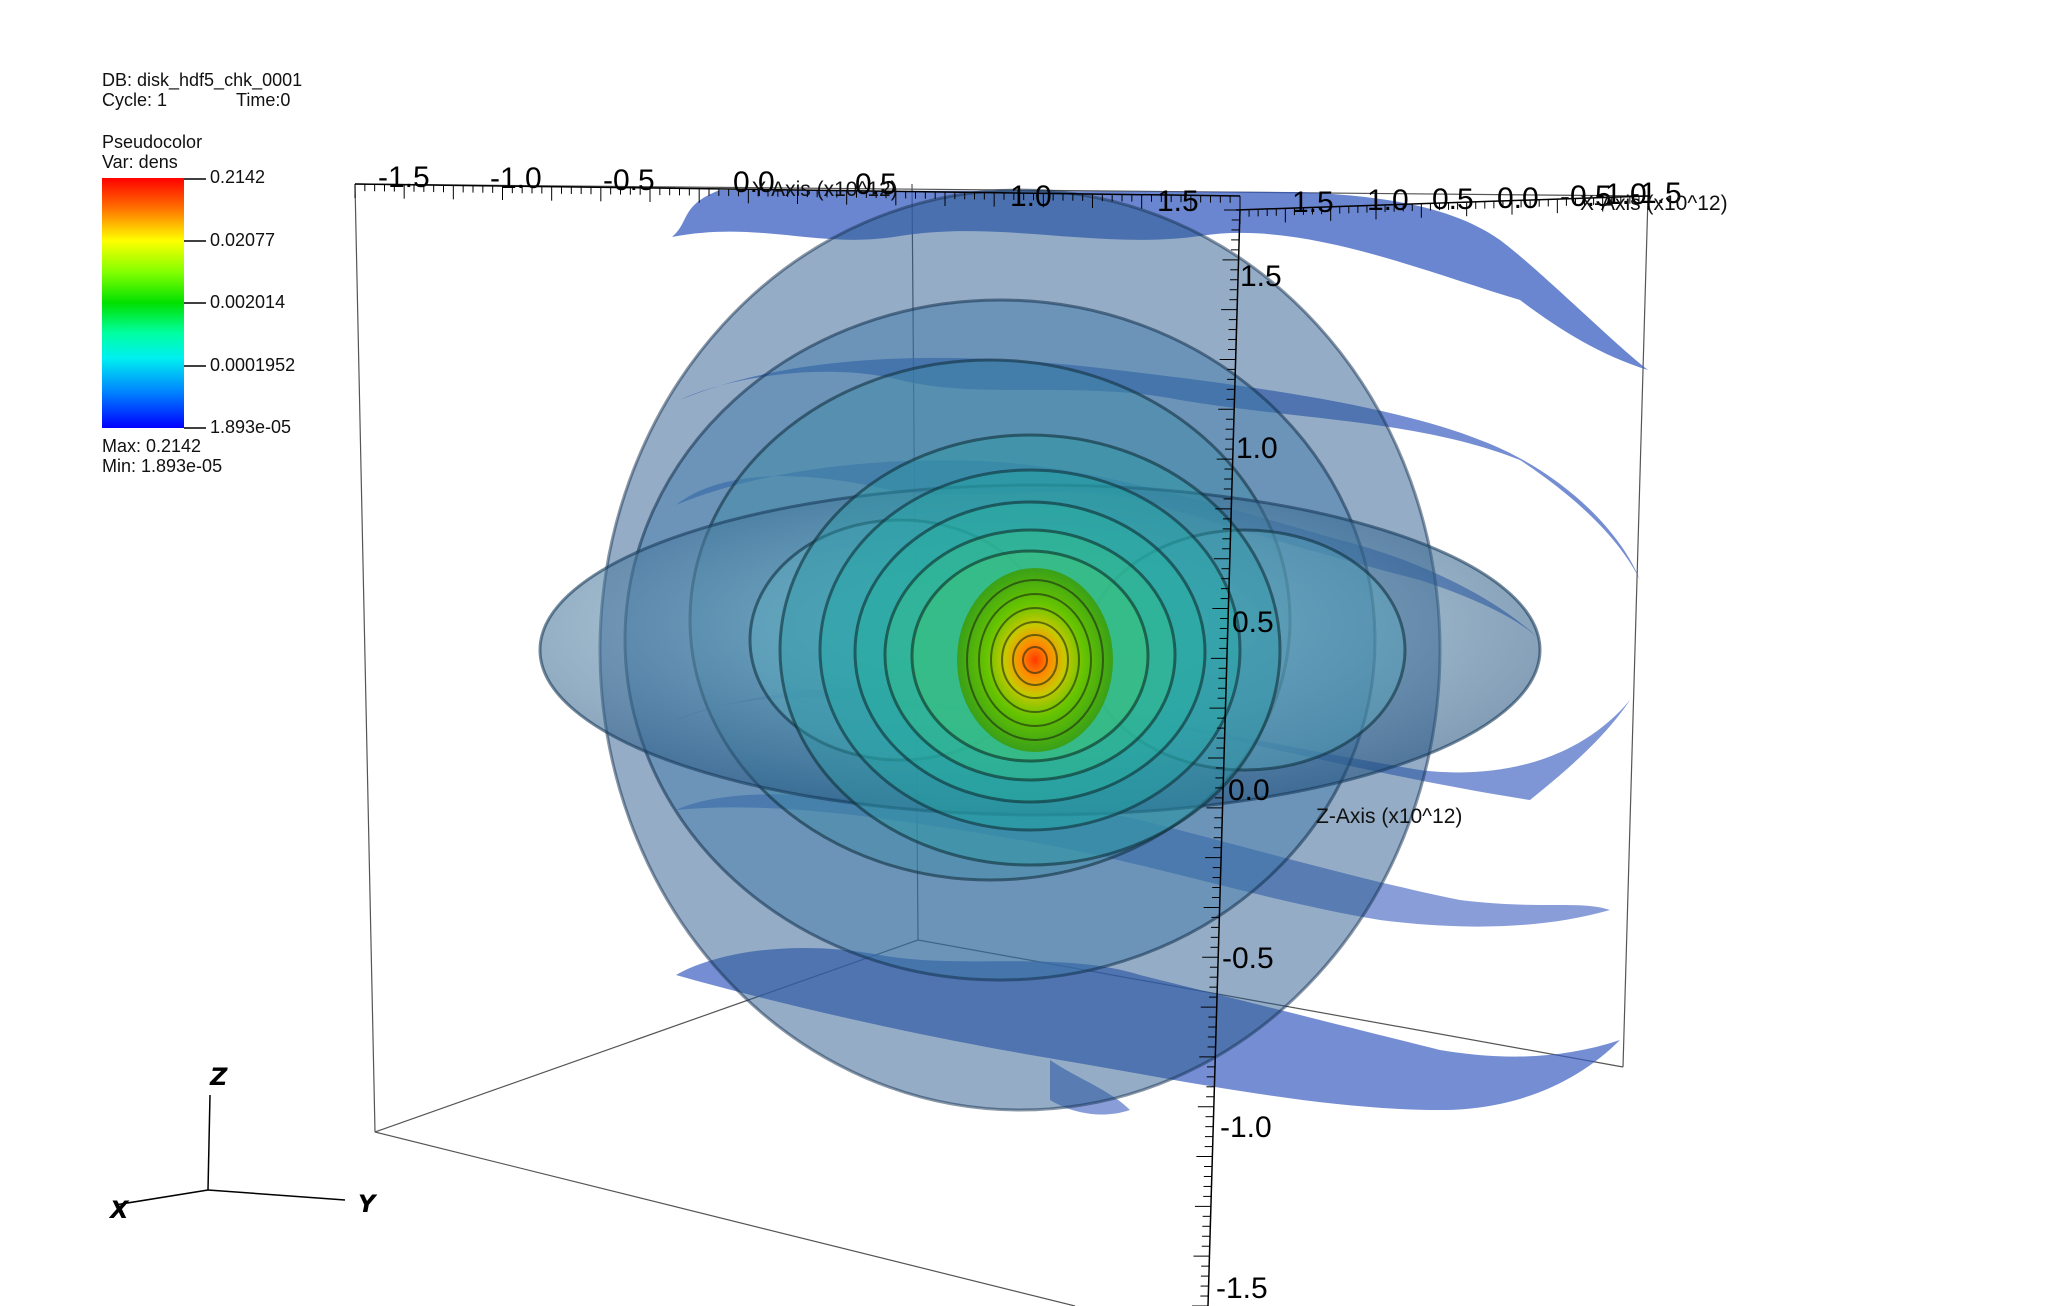  What do you see at coordinates (1035, 660) in the screenshot?
I see `density-core` at bounding box center [1035, 660].